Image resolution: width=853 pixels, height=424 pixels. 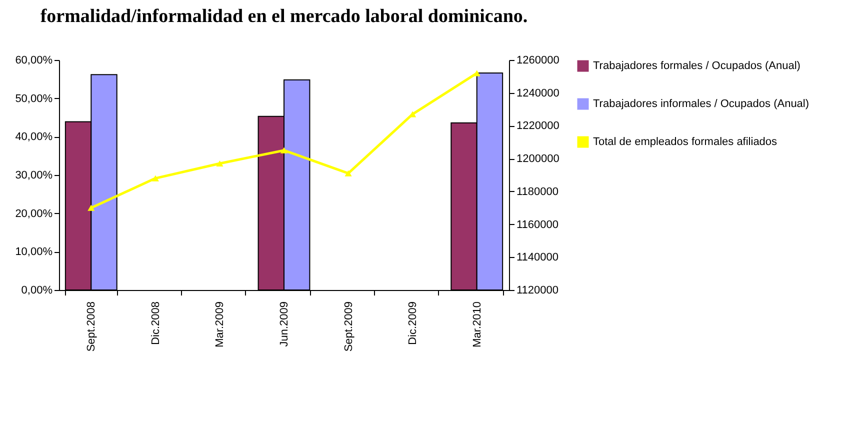 What do you see at coordinates (413, 323) in the screenshot?
I see `x-tick-label: Dic.2009` at bounding box center [413, 323].